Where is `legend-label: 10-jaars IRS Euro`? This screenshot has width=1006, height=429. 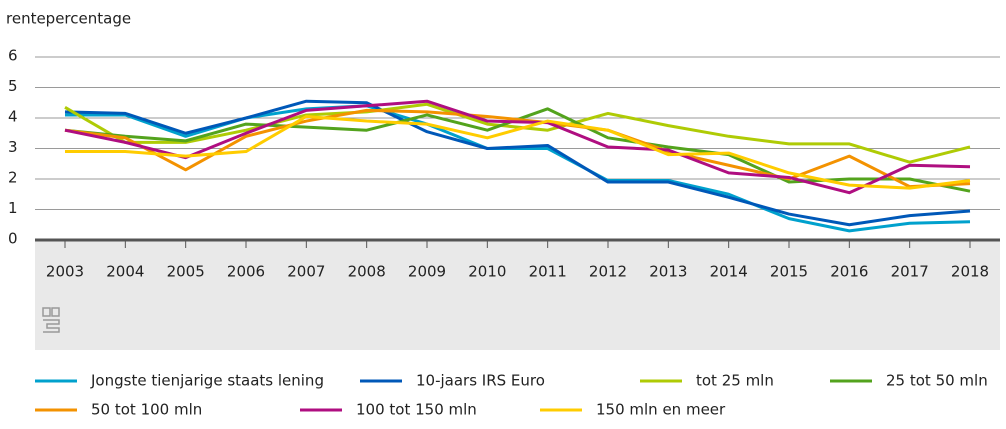
legend-label: 10-jaars IRS Euro is located at coordinates (480, 381).